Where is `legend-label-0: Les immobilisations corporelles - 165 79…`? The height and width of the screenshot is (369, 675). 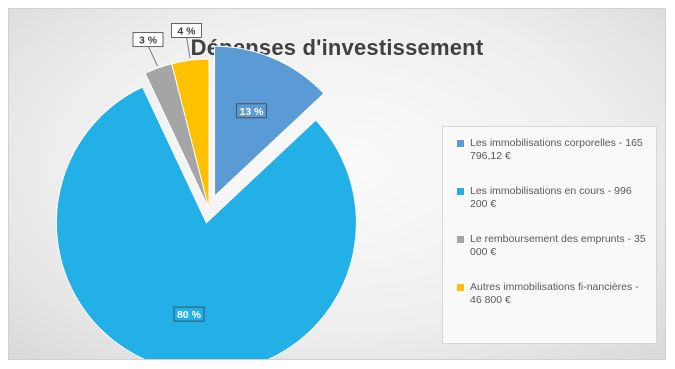 legend-label-0: Les immobilisations corporelles - 165 79… is located at coordinates (556, 149).